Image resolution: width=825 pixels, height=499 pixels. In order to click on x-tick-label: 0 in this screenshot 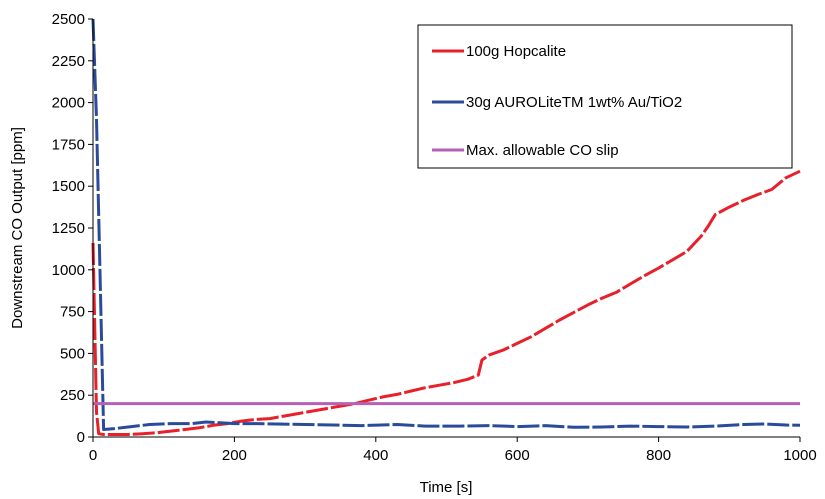, I will do `click(93, 455)`.